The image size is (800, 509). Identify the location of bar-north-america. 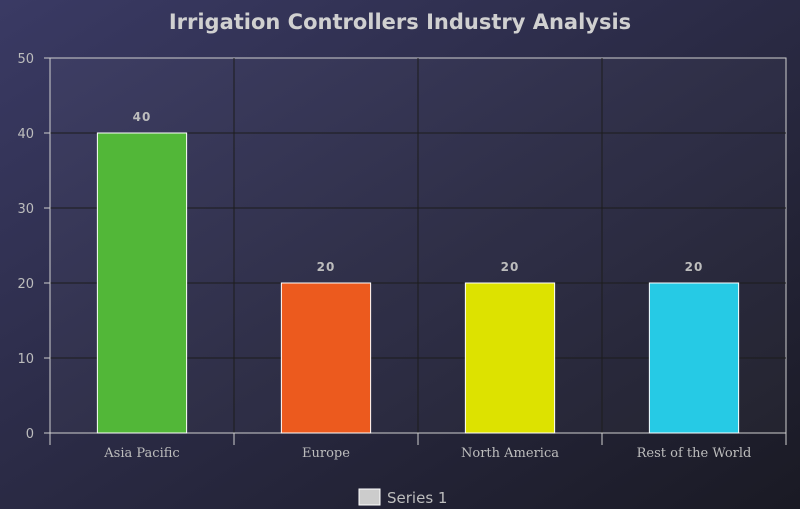
(510, 358).